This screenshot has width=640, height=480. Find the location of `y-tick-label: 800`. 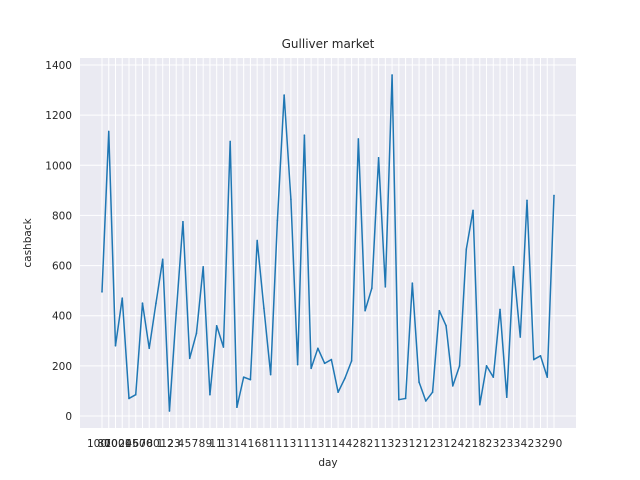

y-tick-label: 800 is located at coordinates (62, 216).